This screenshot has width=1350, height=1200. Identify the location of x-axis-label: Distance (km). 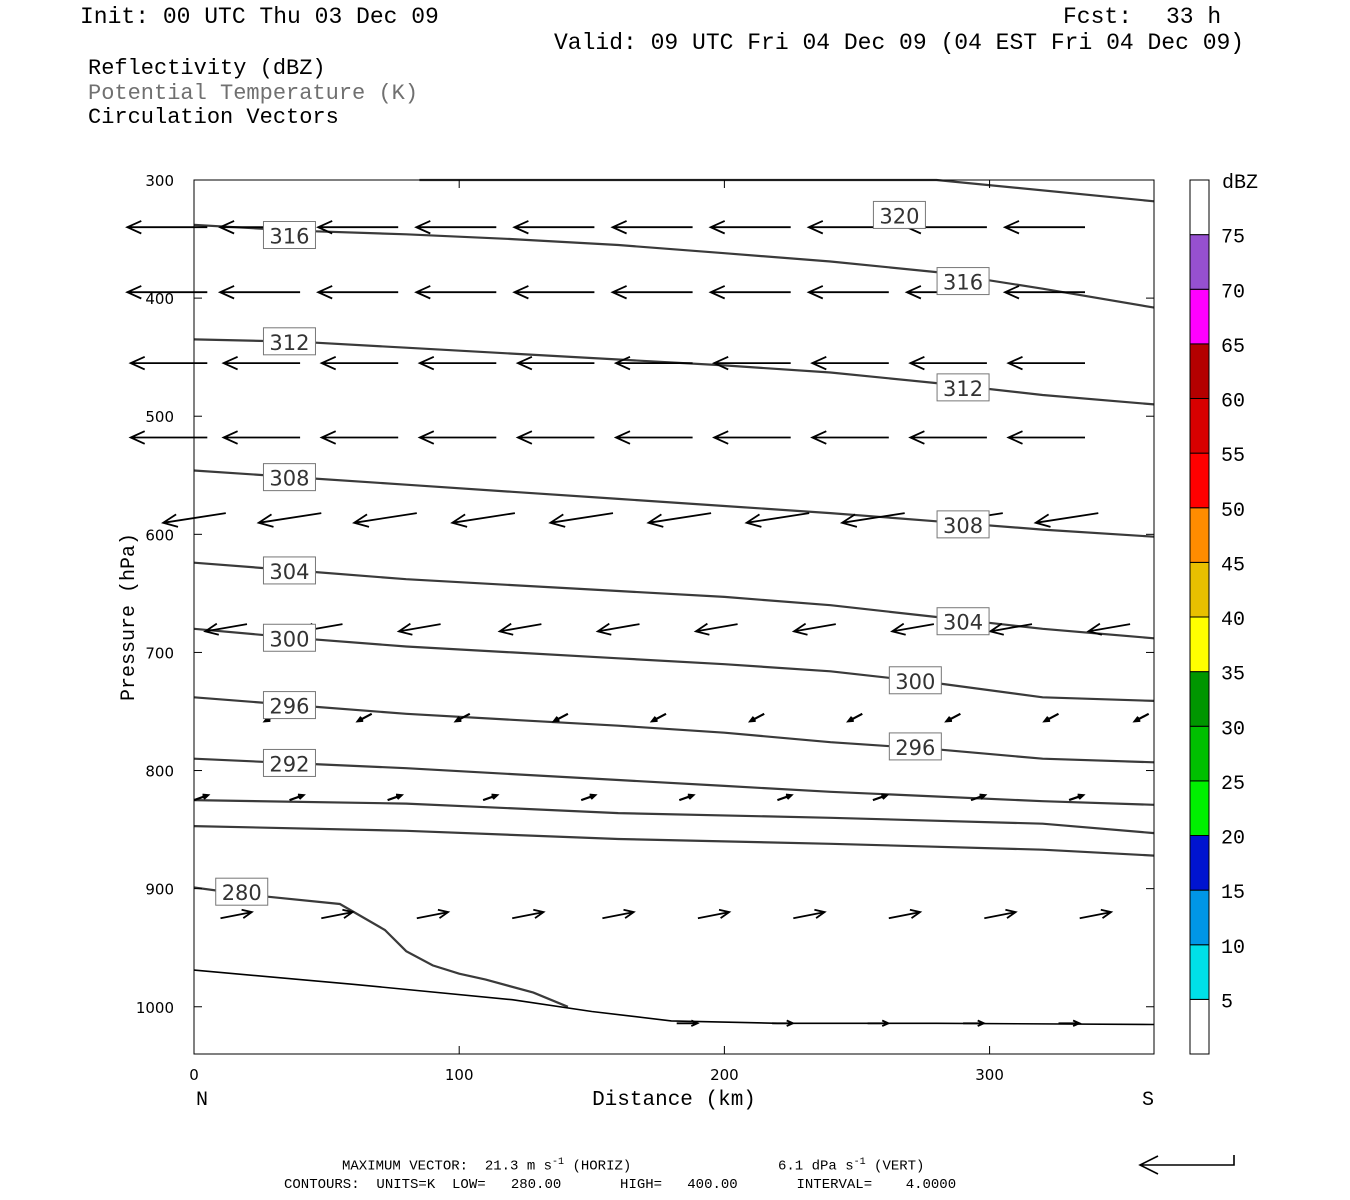
(674, 1100).